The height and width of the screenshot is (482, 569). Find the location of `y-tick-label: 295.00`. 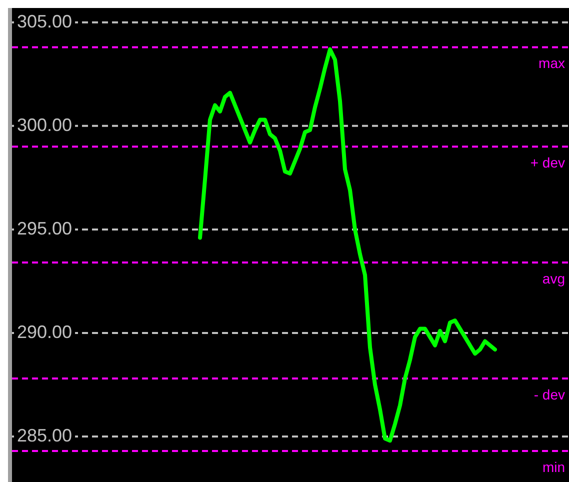

y-tick-label: 295.00 is located at coordinates (44, 228).